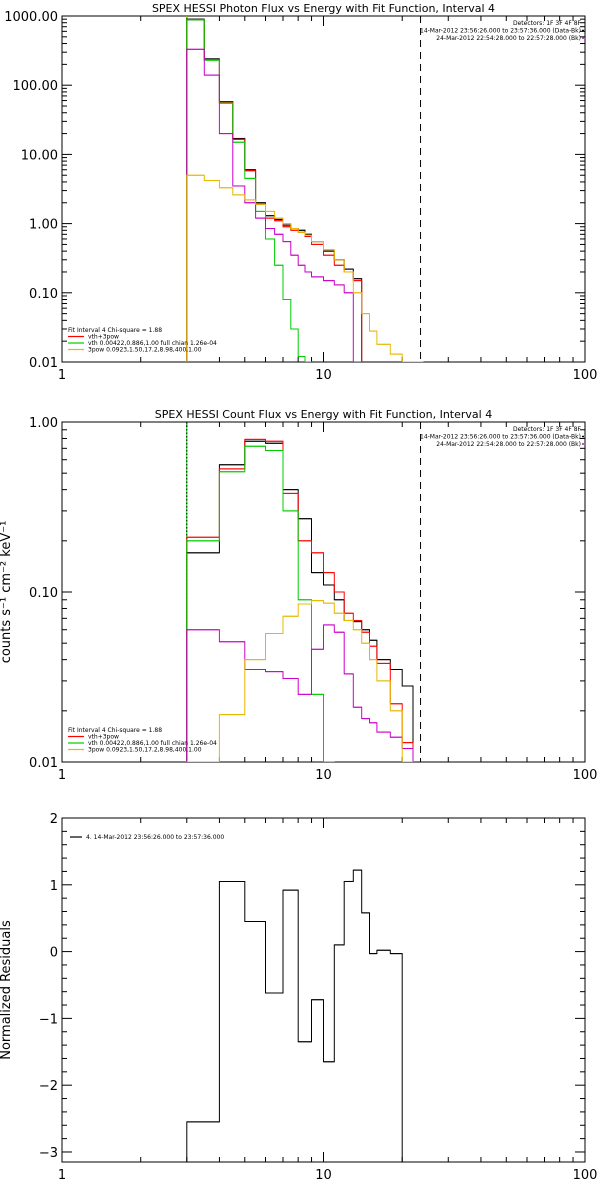  Describe the element at coordinates (54, 886) in the screenshot. I see `y-tick-label: 1` at that location.